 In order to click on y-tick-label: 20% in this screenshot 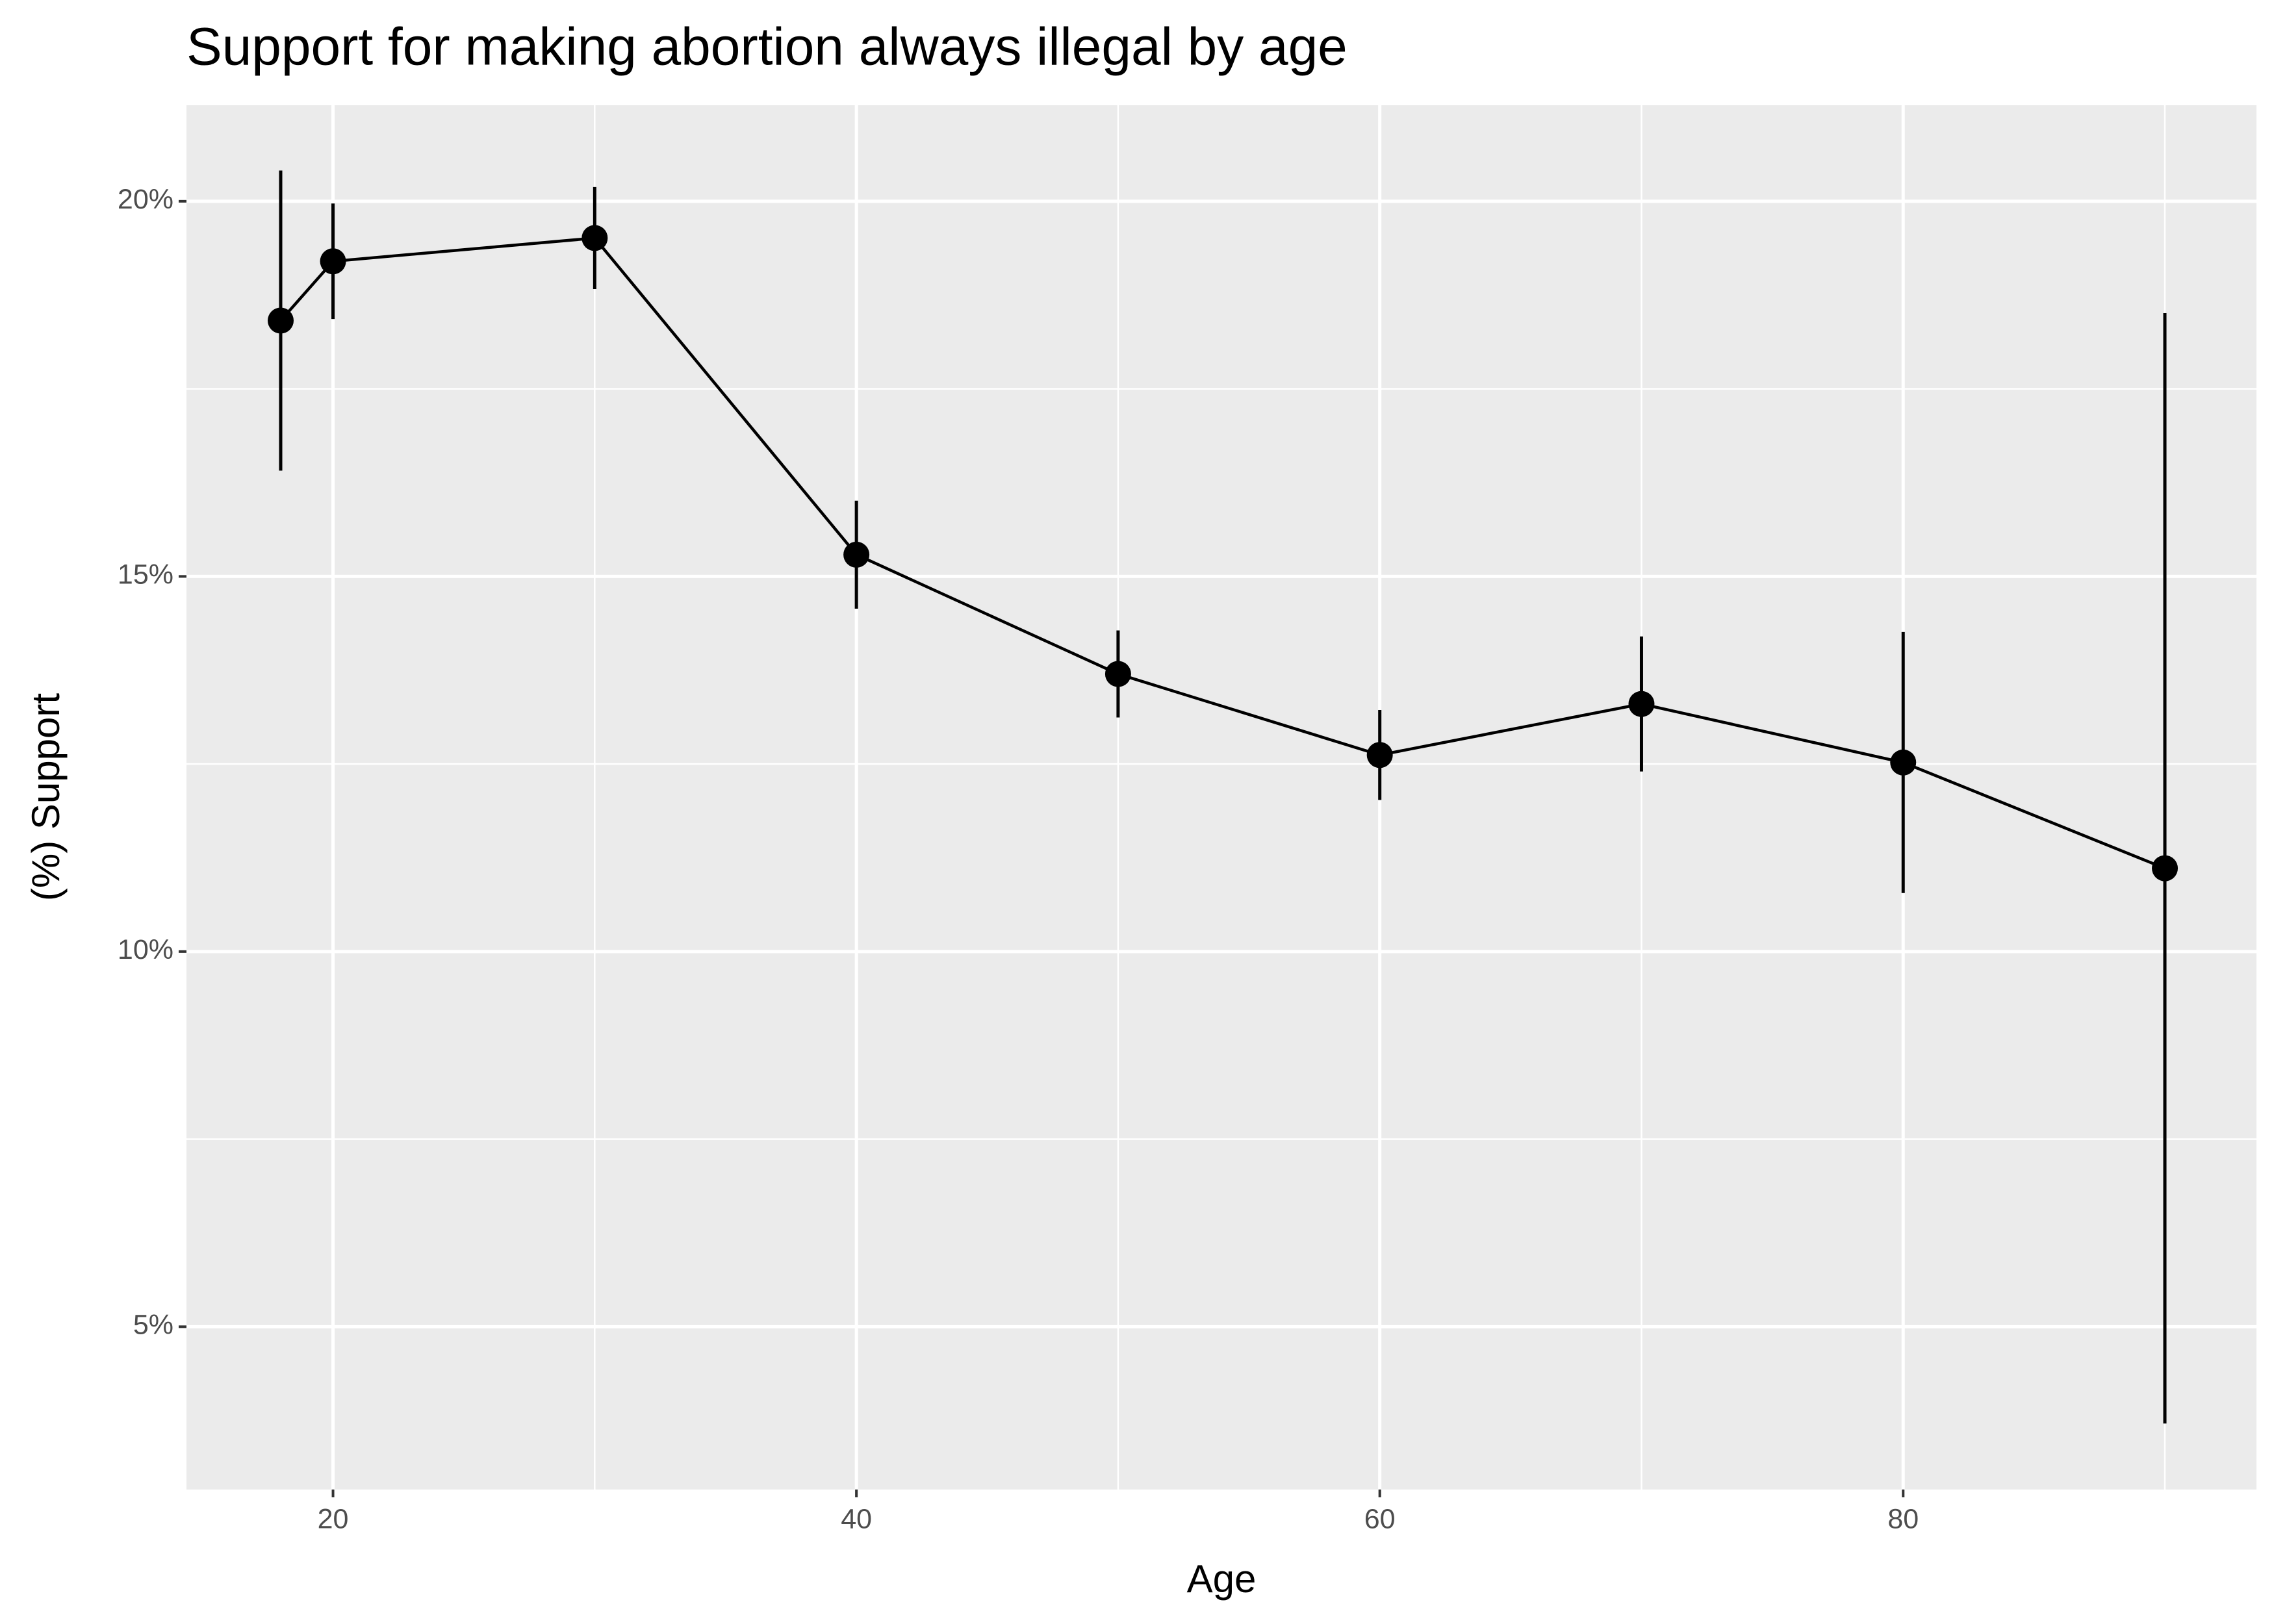, I will do `click(145, 199)`.